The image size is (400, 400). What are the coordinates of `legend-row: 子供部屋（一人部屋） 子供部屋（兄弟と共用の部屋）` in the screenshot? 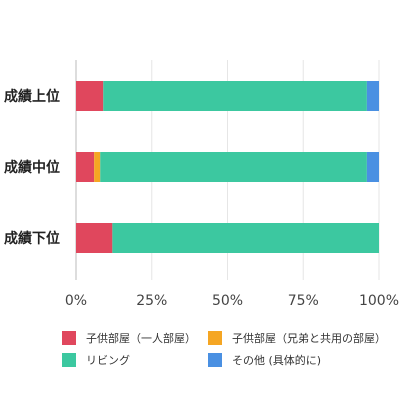 It's located at (231, 341).